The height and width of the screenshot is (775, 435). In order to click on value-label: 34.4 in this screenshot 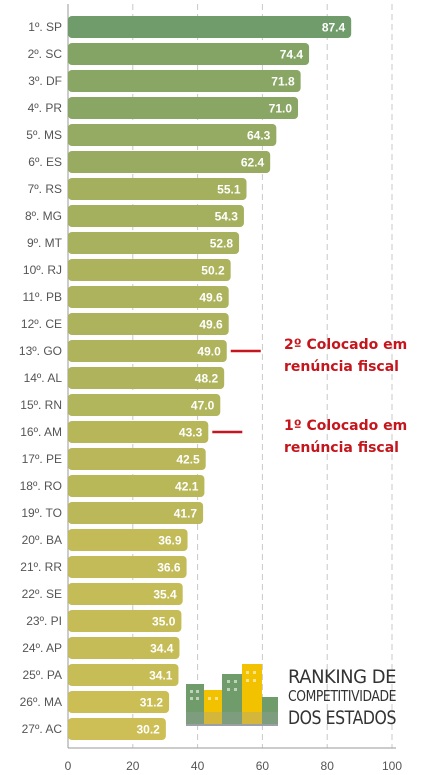, I will do `click(162, 649)`.